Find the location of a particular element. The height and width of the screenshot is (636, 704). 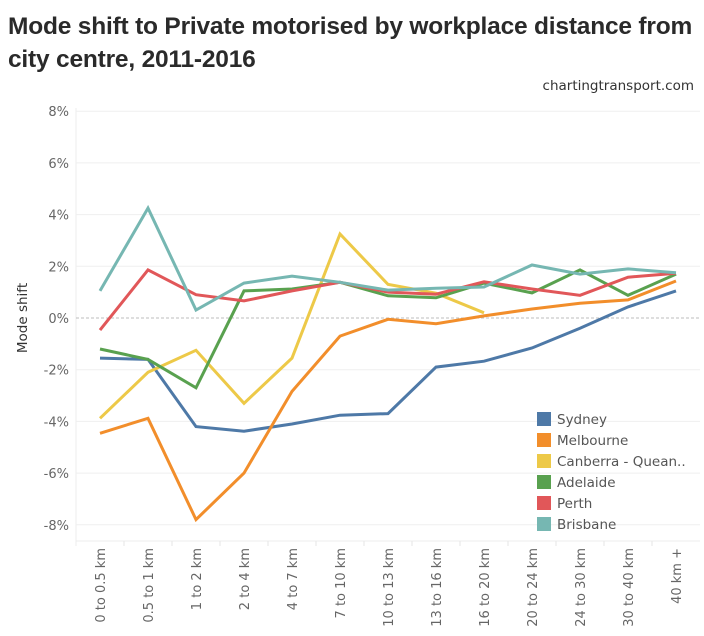

legend-item-brisbane: Brisbane is located at coordinates (576, 525).